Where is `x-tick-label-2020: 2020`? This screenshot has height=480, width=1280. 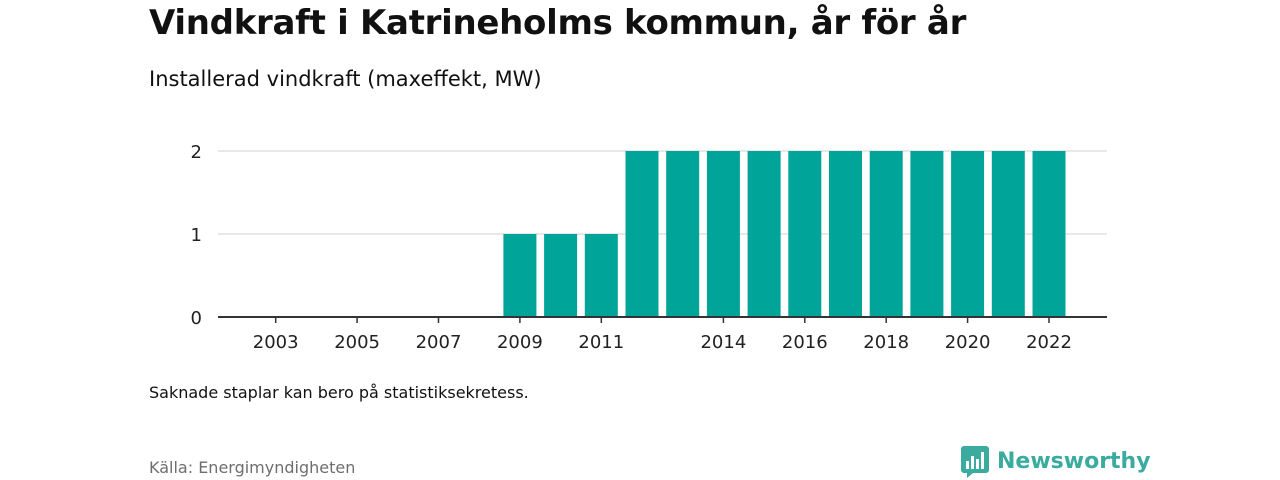 x-tick-label-2020: 2020 is located at coordinates (968, 342).